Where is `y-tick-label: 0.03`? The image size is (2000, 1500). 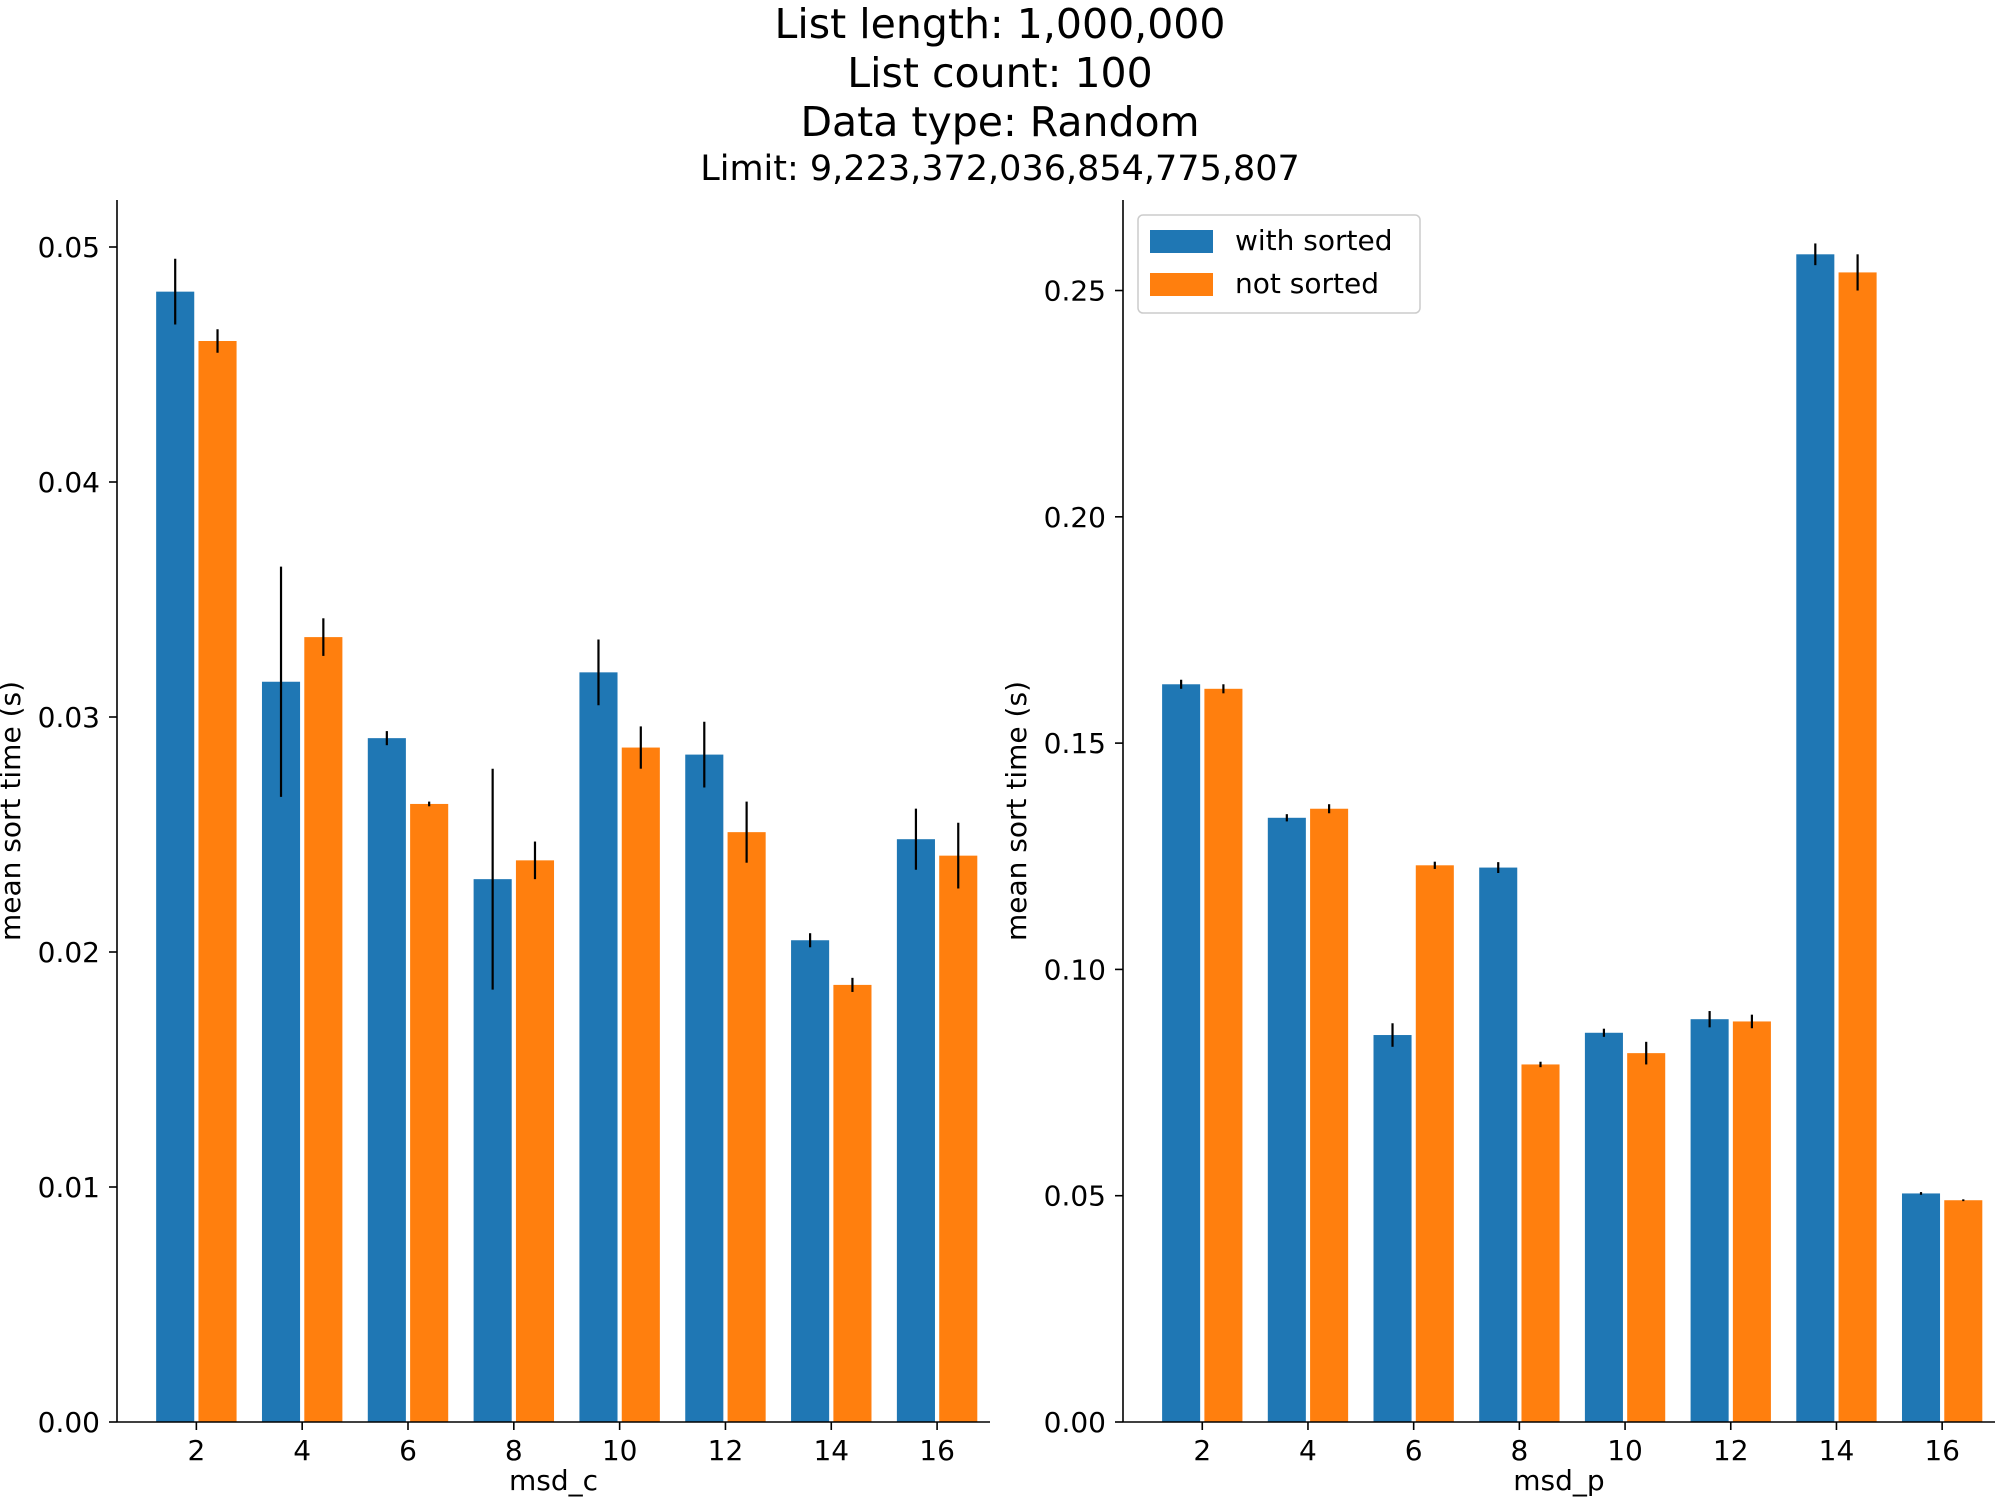
y-tick-label: 0.03 is located at coordinates (69, 717).